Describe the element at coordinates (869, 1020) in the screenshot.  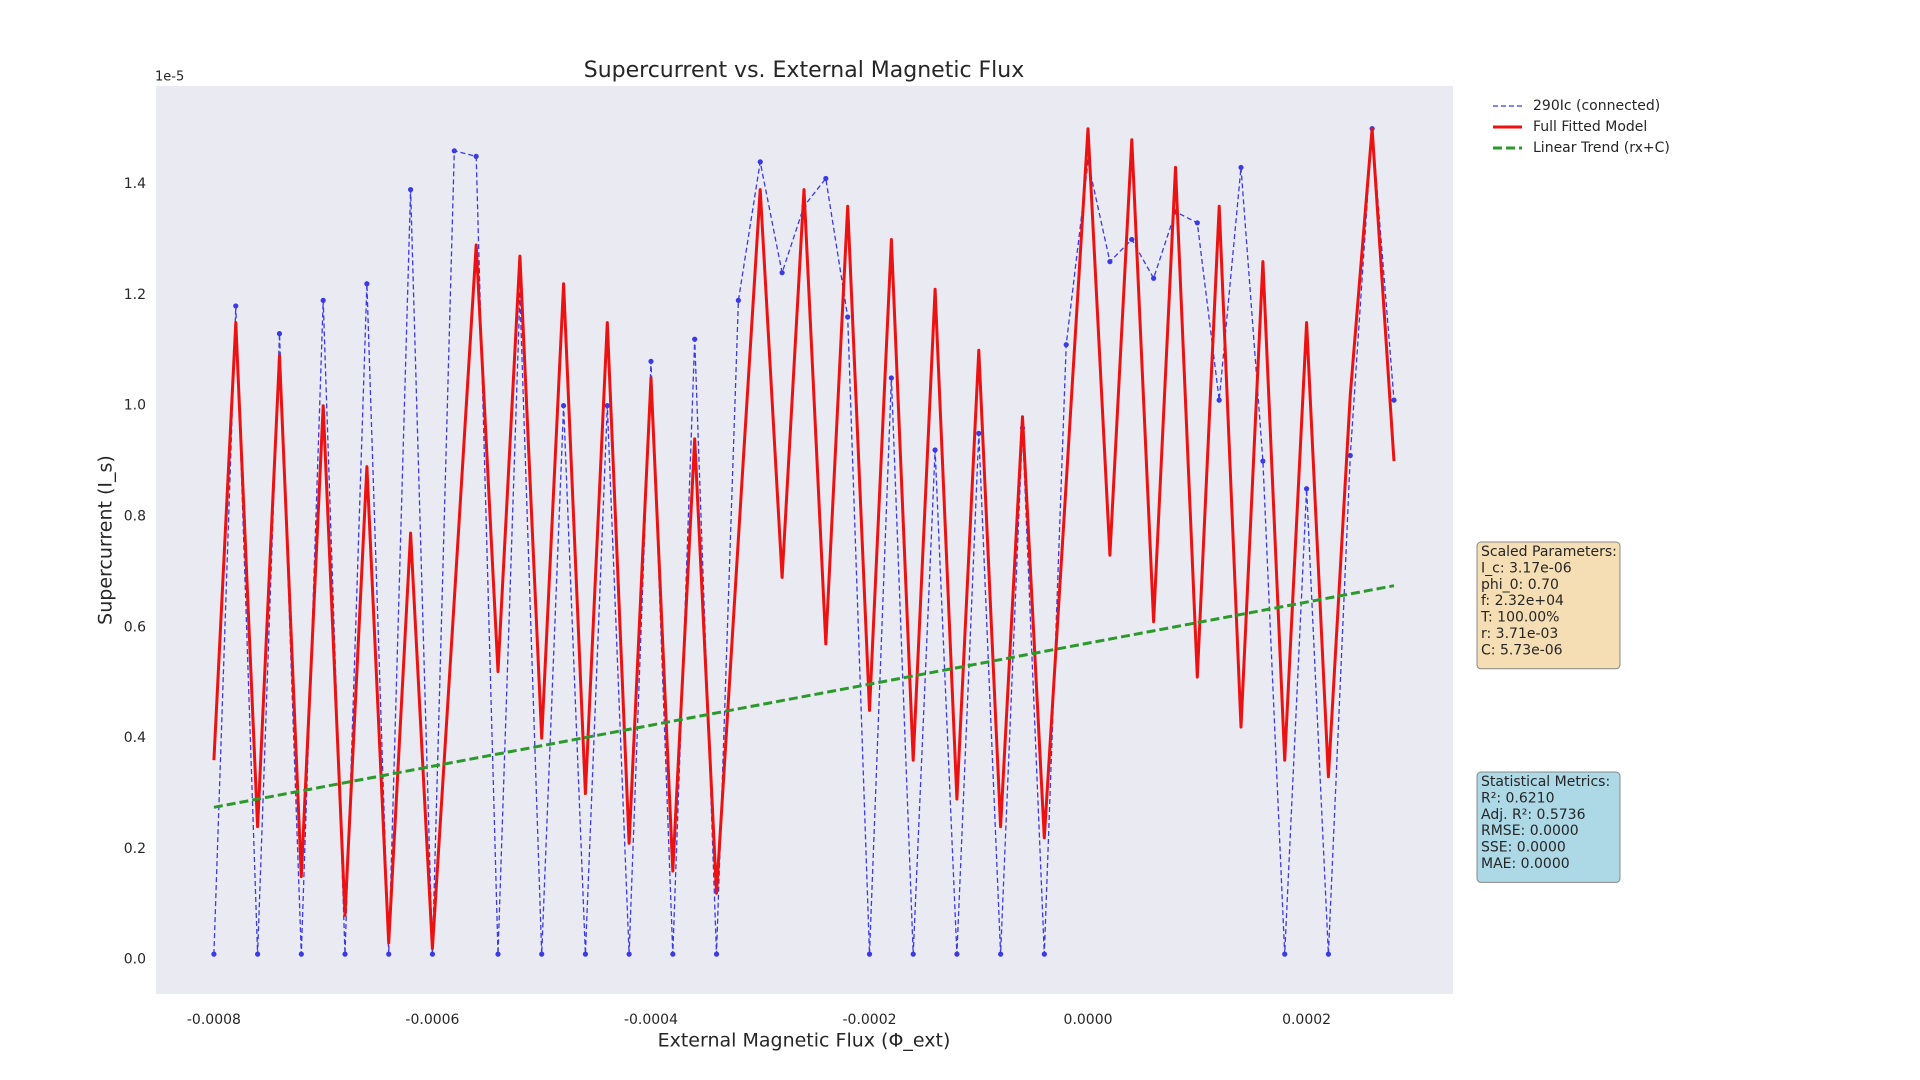
I see `x-tick-label: -0.0002` at that location.